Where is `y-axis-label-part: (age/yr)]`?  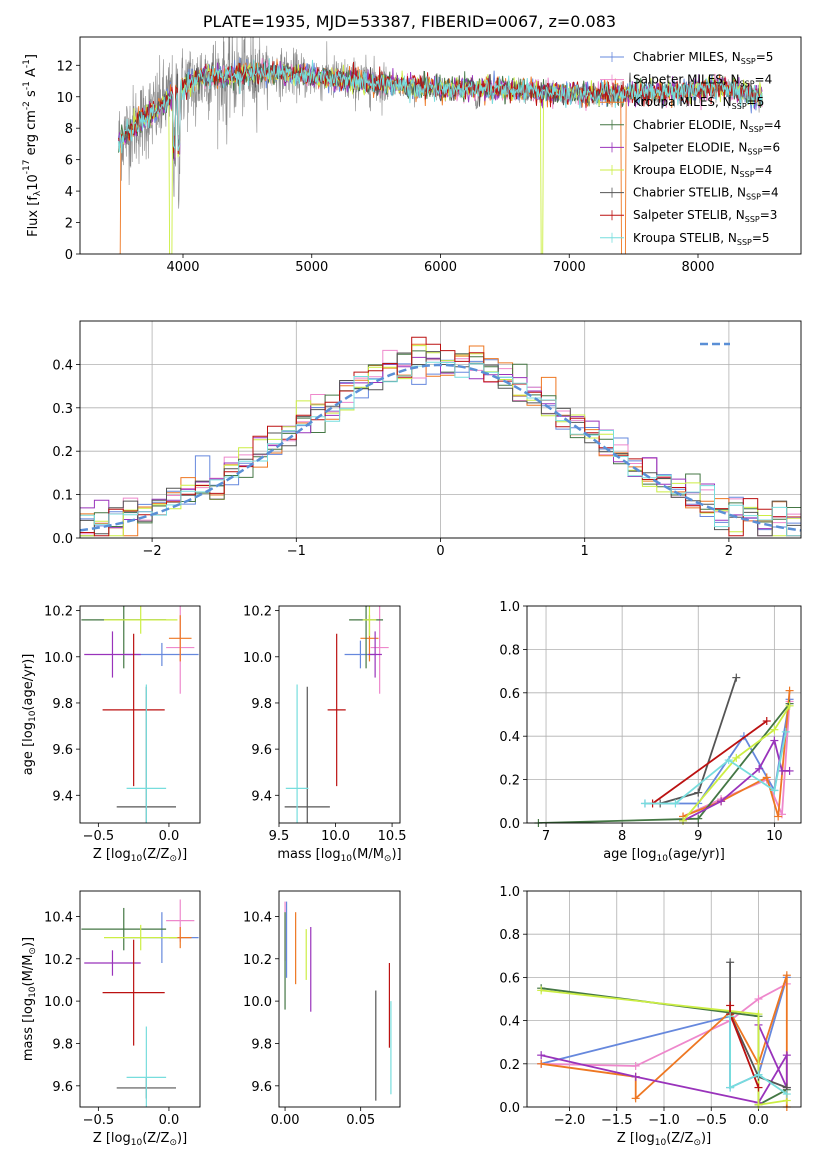
y-axis-label-part: (age/yr)] is located at coordinates (28, 682).